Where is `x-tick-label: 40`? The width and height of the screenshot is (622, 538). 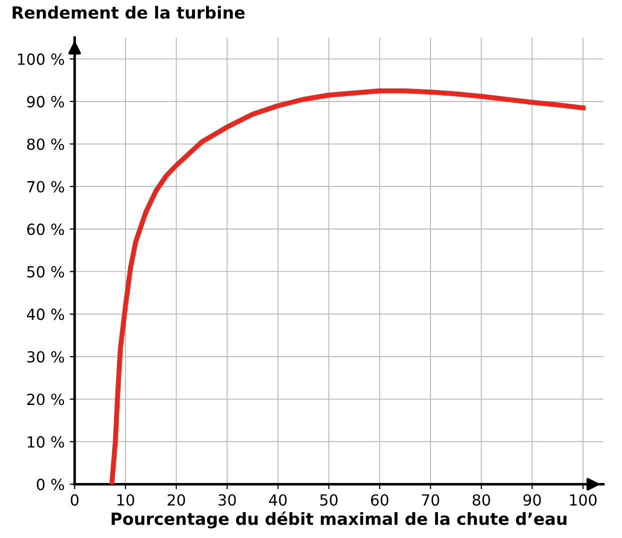 x-tick-label: 40 is located at coordinates (278, 500).